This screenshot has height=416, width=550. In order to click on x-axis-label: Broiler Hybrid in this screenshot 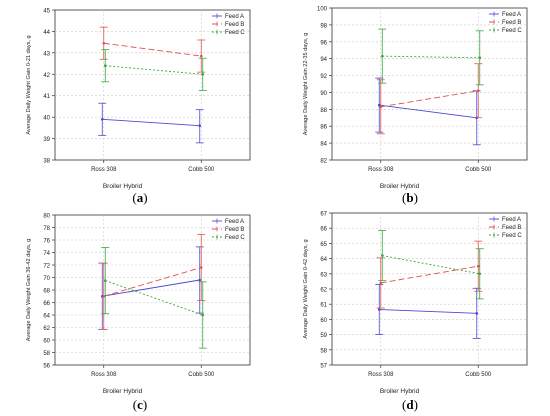, I will do `click(400, 186)`.